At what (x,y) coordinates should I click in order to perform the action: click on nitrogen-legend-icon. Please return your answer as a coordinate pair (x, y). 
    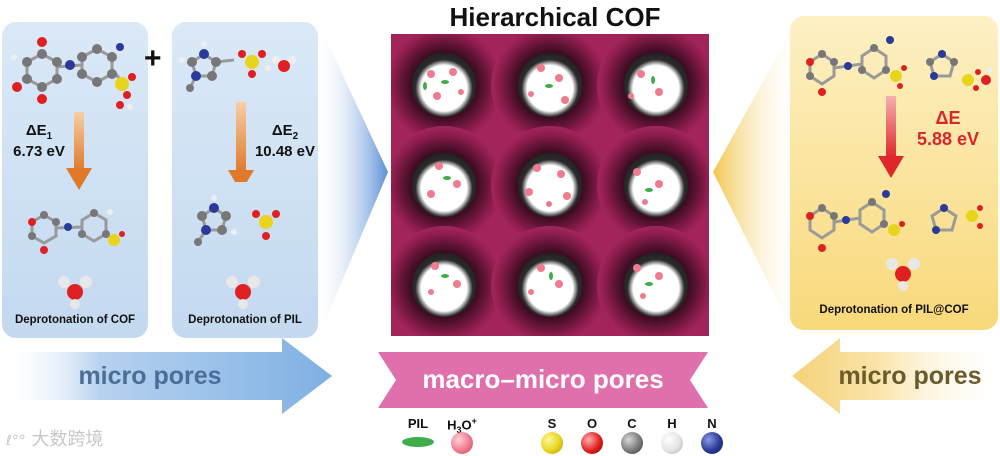
    Looking at the image, I should click on (712, 443).